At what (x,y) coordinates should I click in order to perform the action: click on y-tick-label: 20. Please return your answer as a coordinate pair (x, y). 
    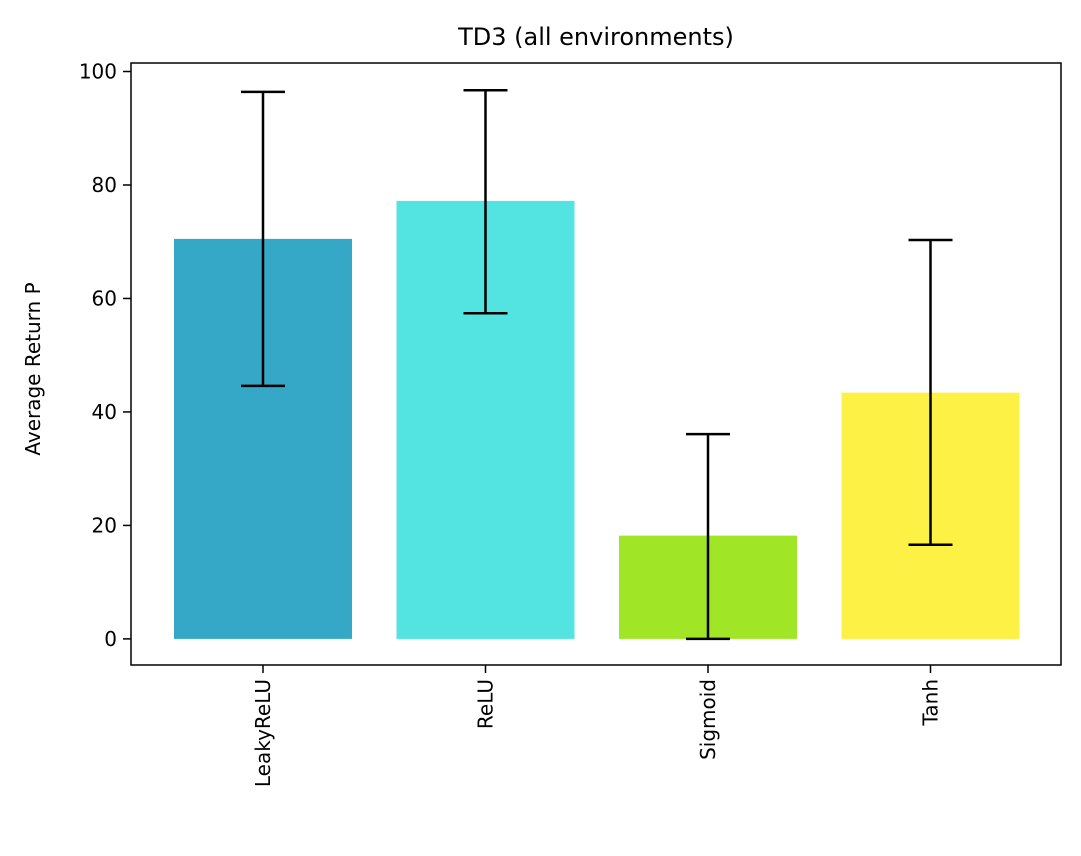
    Looking at the image, I should click on (104, 525).